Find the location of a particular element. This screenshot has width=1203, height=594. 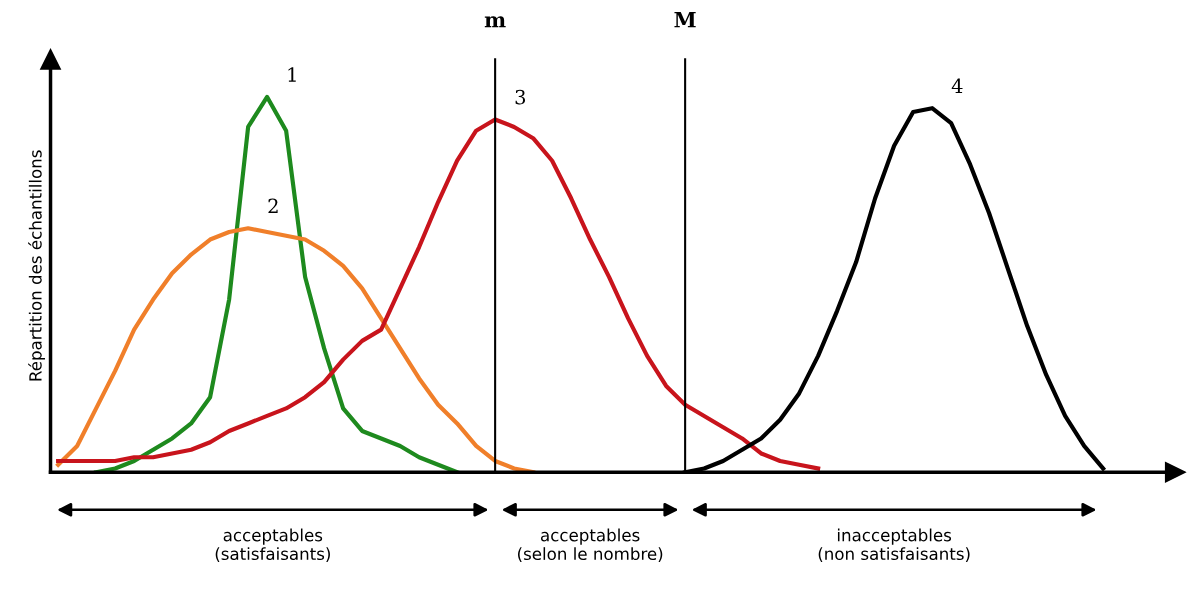

series-label: 2 is located at coordinates (273, 205).